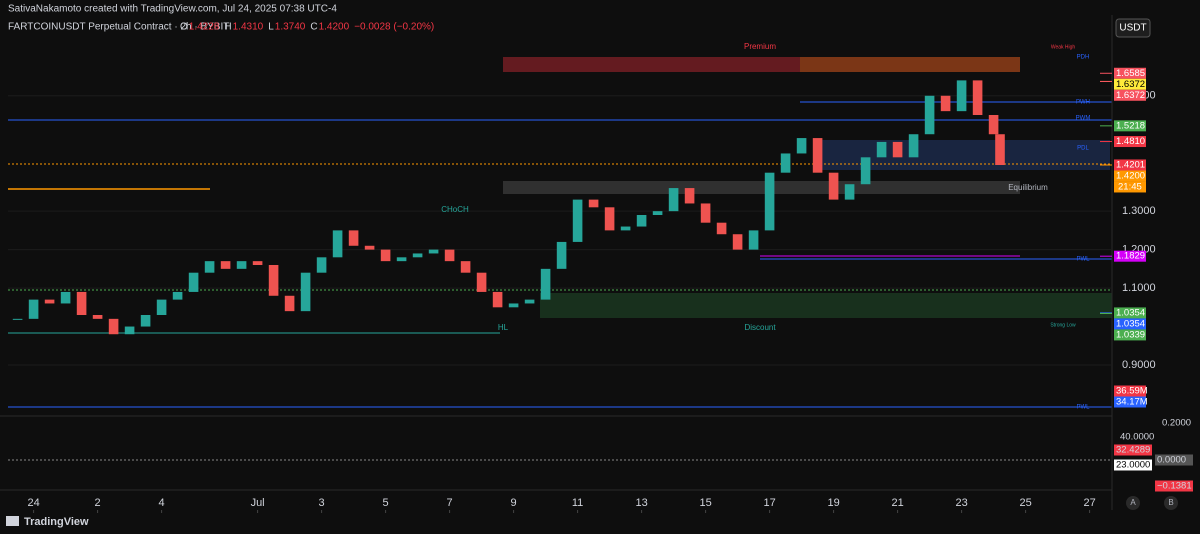  I want to click on weak-high-zone, so click(910, 64).